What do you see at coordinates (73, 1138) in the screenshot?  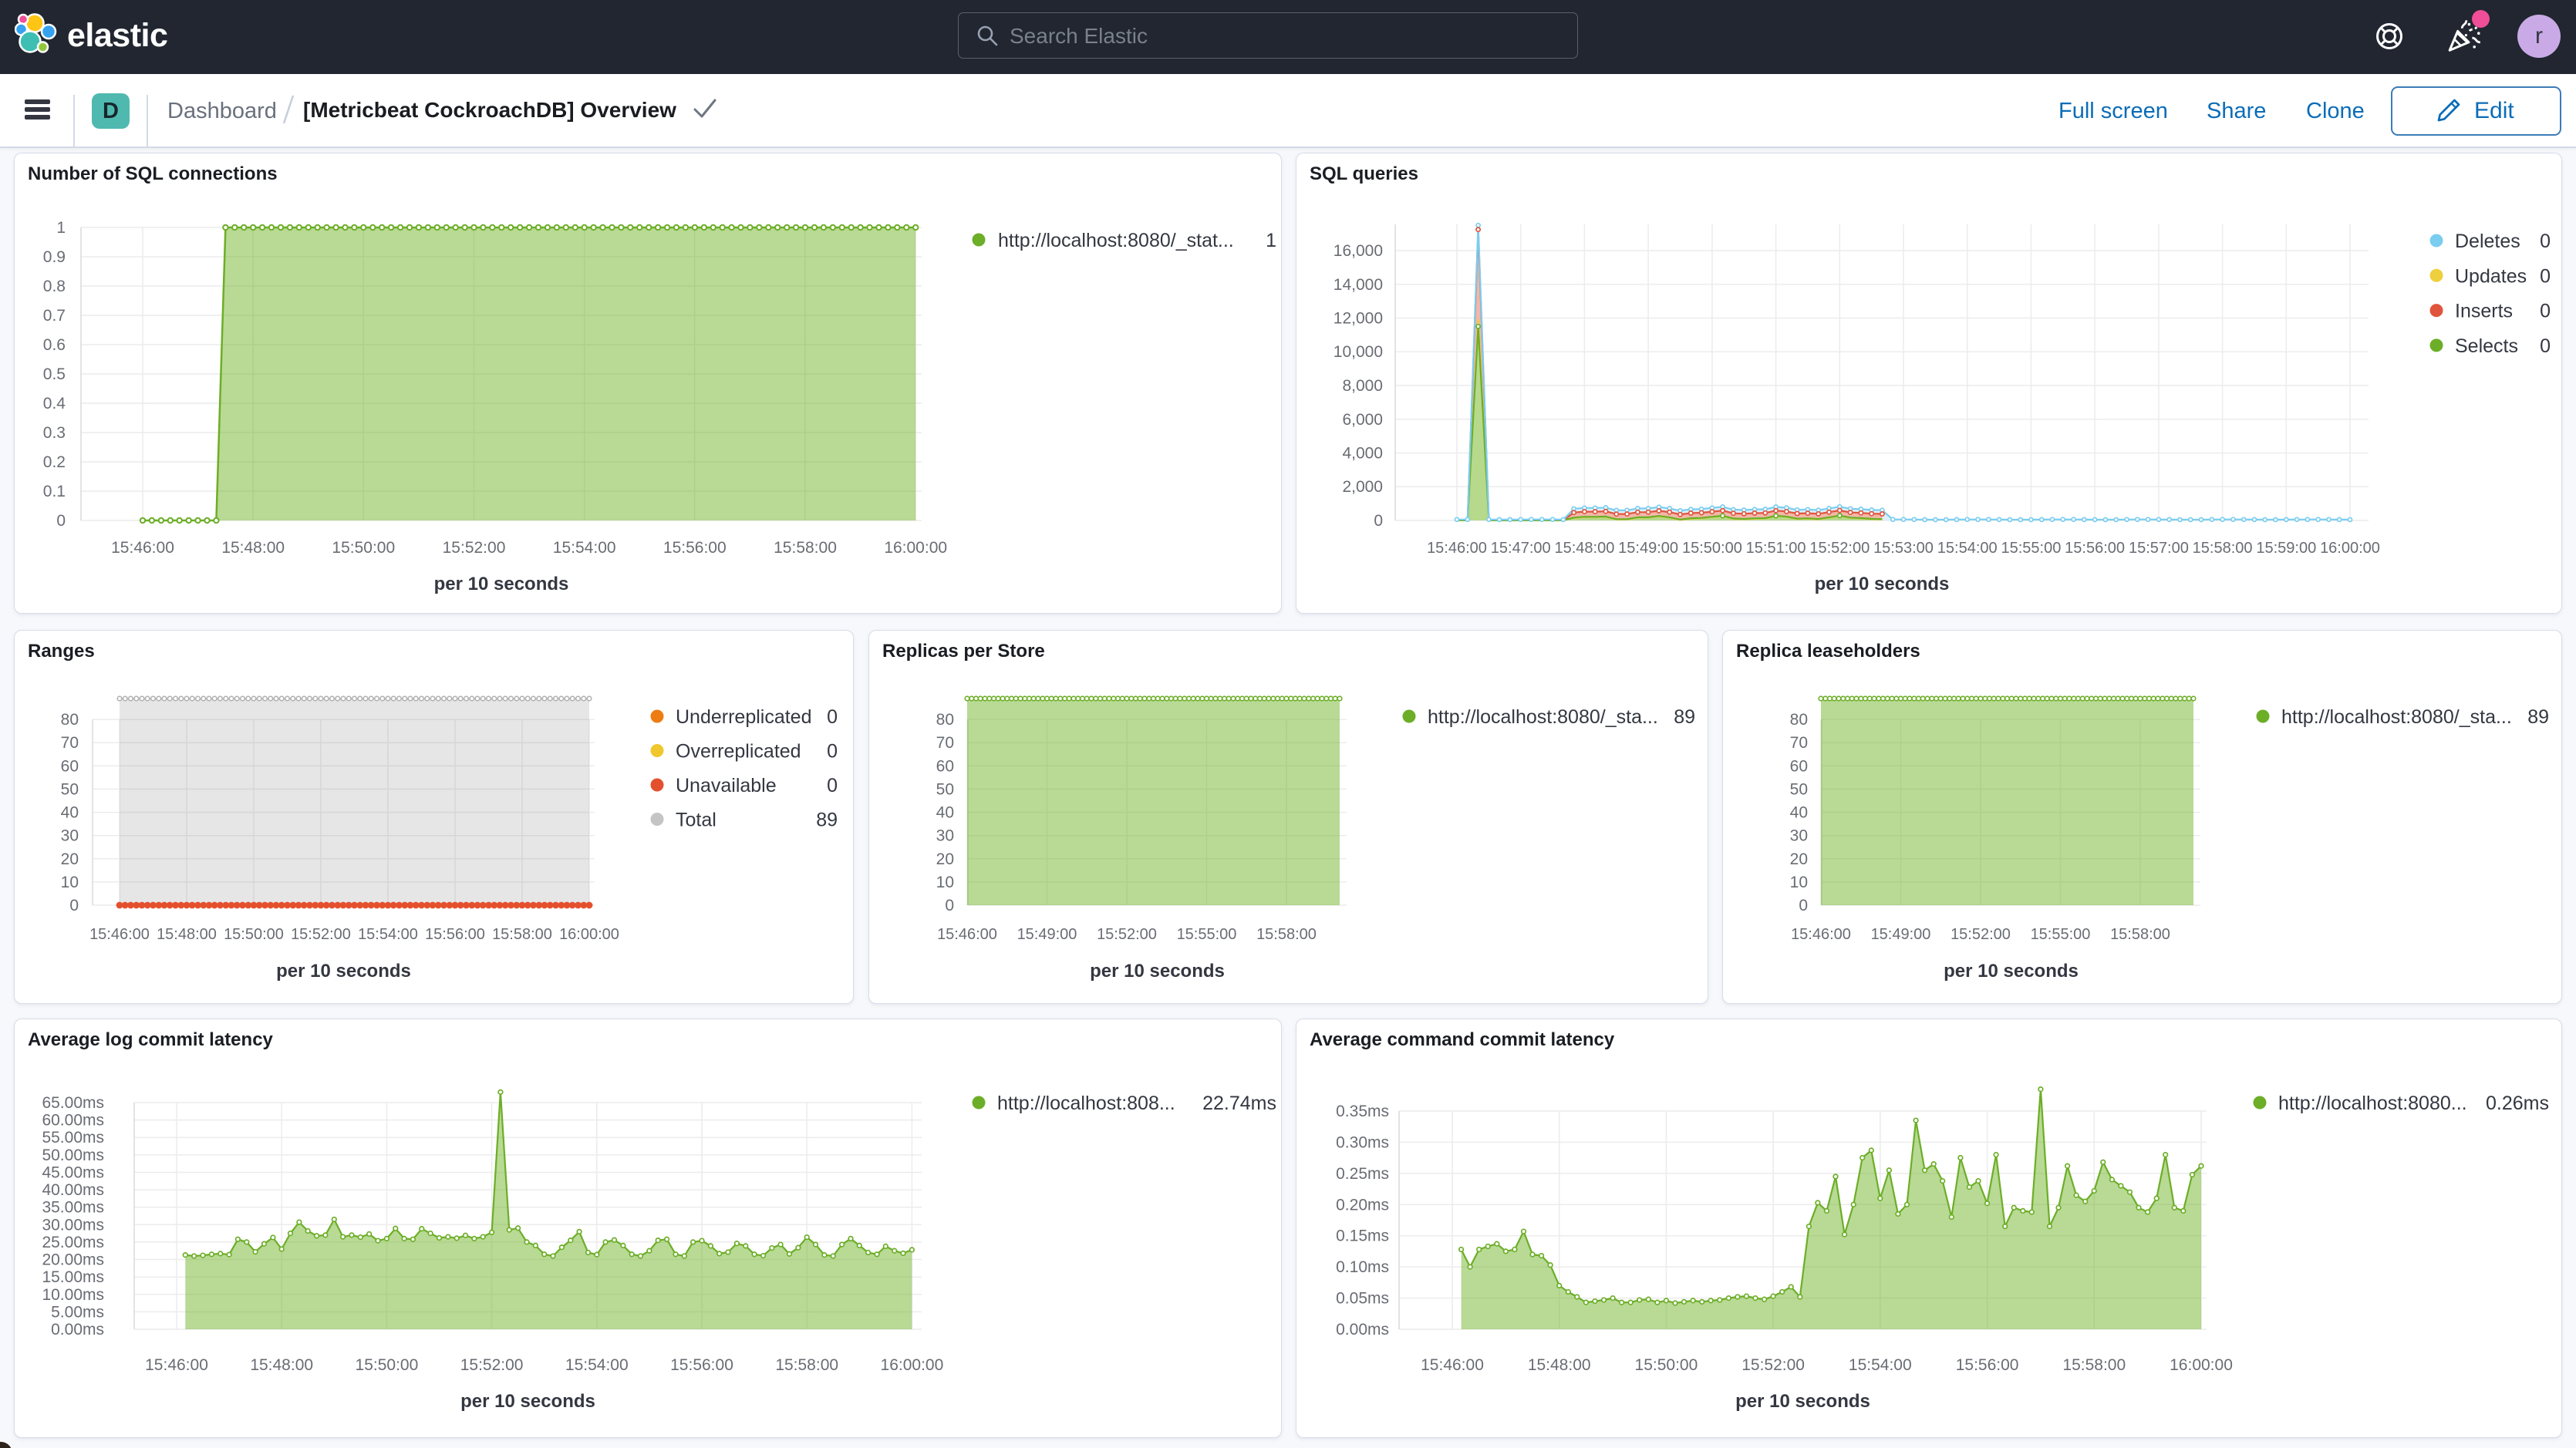 I see `svg-text: 55.00ms` at bounding box center [73, 1138].